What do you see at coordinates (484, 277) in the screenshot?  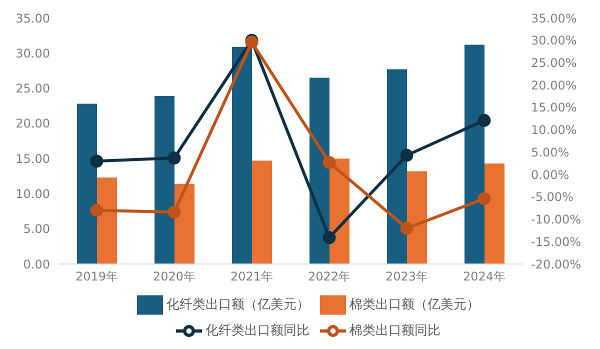 I see `x-tick-label: 2024年` at bounding box center [484, 277].